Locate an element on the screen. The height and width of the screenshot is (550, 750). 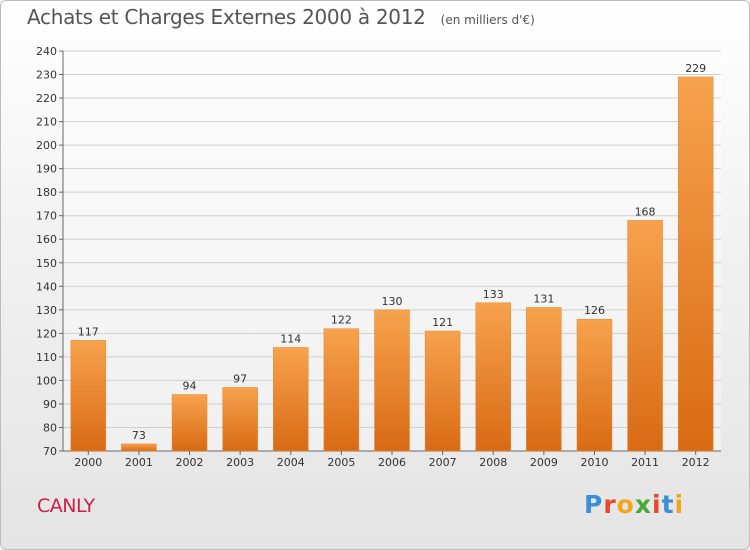
y-tick-label: 130 is located at coordinates (46, 310).